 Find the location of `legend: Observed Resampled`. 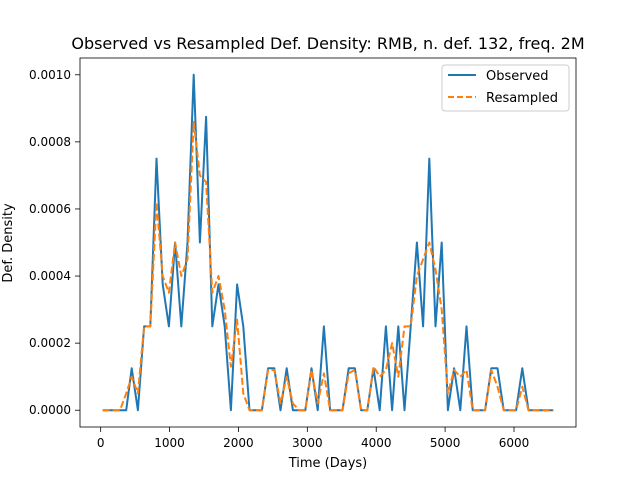

legend: Observed Resampled is located at coordinates (505, 88).